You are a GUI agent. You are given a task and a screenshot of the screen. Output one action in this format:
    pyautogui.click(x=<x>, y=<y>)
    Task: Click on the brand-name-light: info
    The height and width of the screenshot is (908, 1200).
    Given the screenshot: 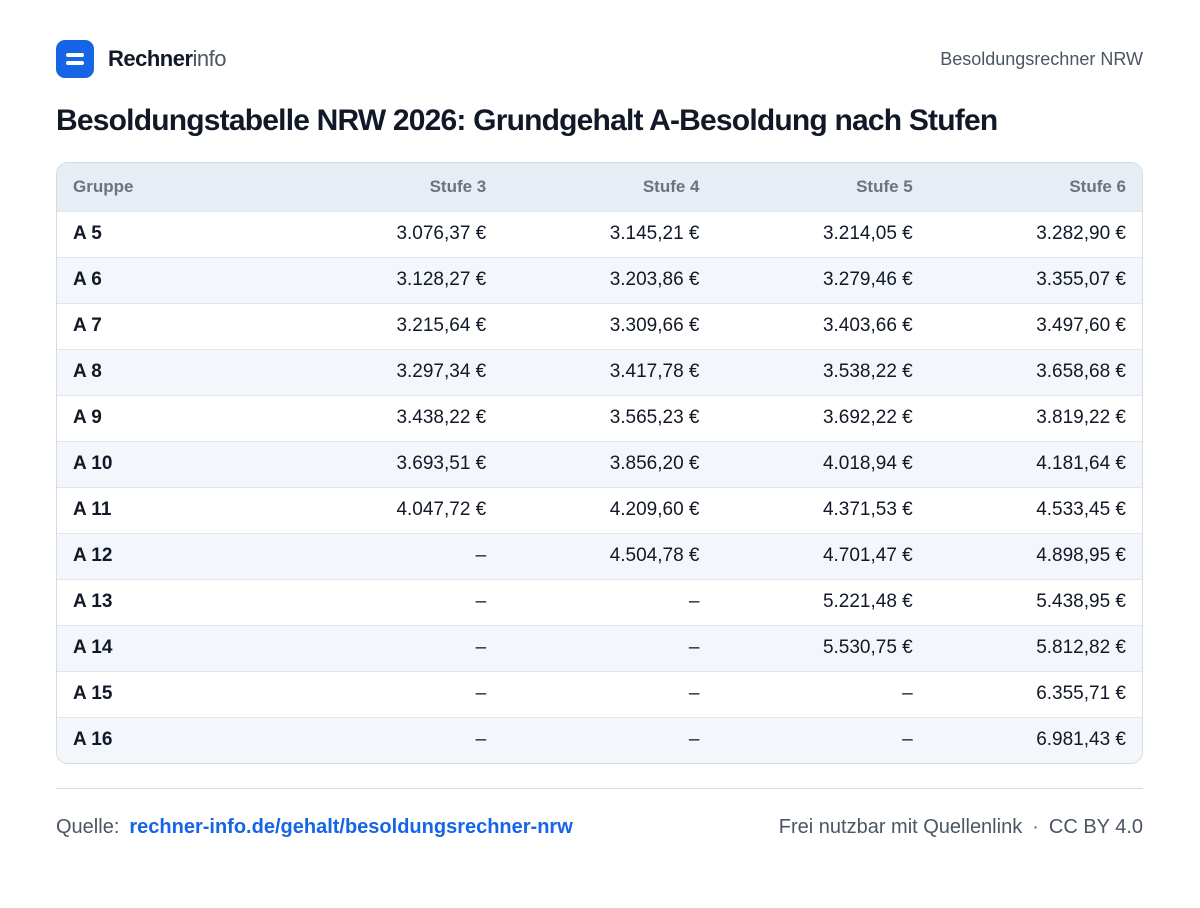 What is the action you would take?
    pyautogui.click(x=209, y=58)
    